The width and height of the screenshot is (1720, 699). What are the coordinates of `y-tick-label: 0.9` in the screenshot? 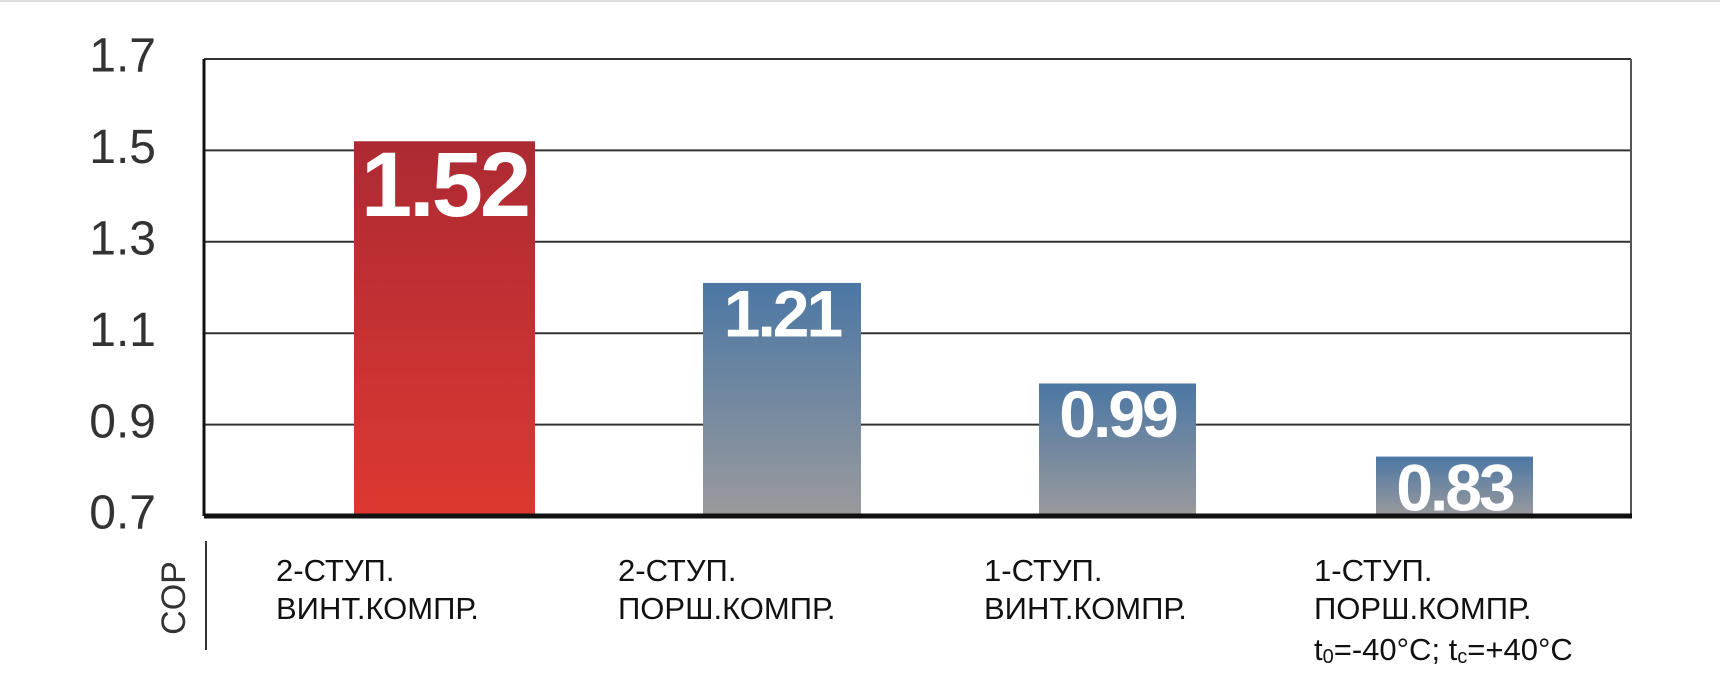 It's located at (122, 421).